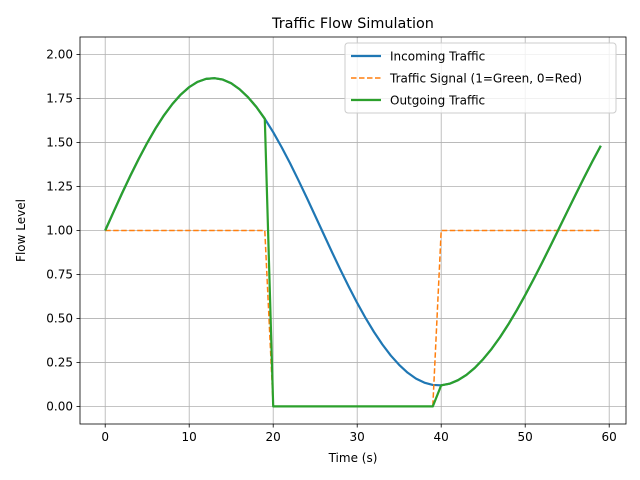 The height and width of the screenshot is (480, 640). What do you see at coordinates (59, 187) in the screenshot?
I see `y-tick-label: 1.25` at bounding box center [59, 187].